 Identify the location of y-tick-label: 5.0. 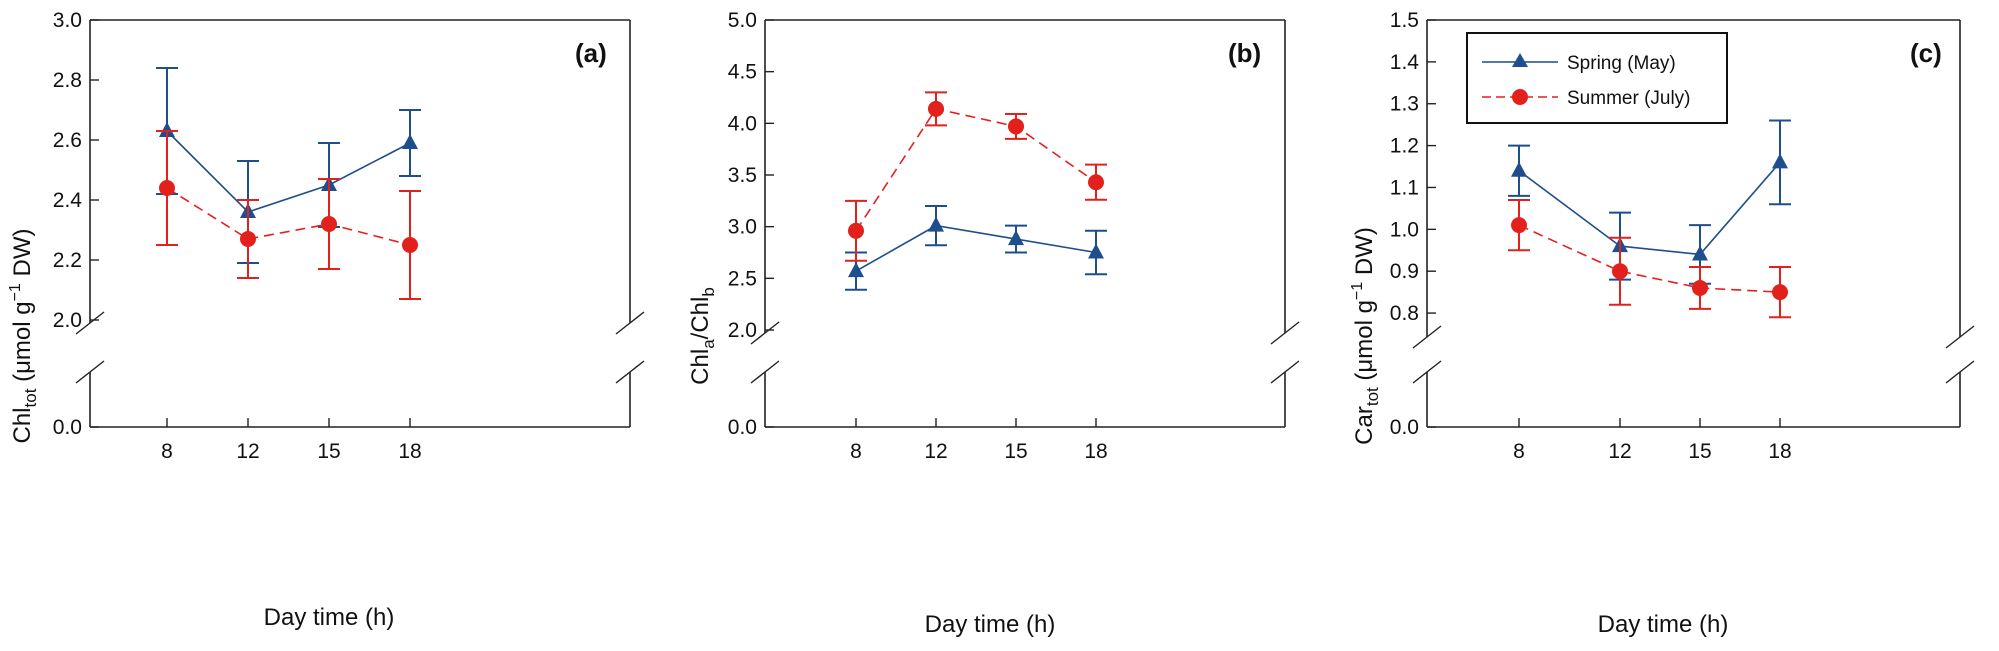
(742, 20).